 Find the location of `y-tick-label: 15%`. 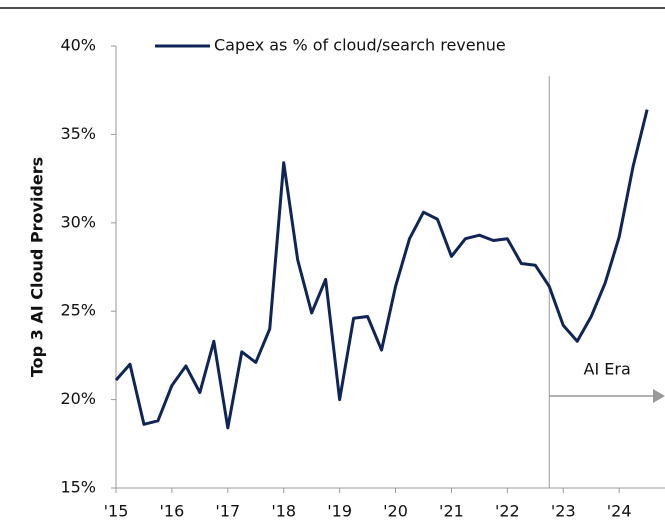

y-tick-label: 15% is located at coordinates (78, 487).